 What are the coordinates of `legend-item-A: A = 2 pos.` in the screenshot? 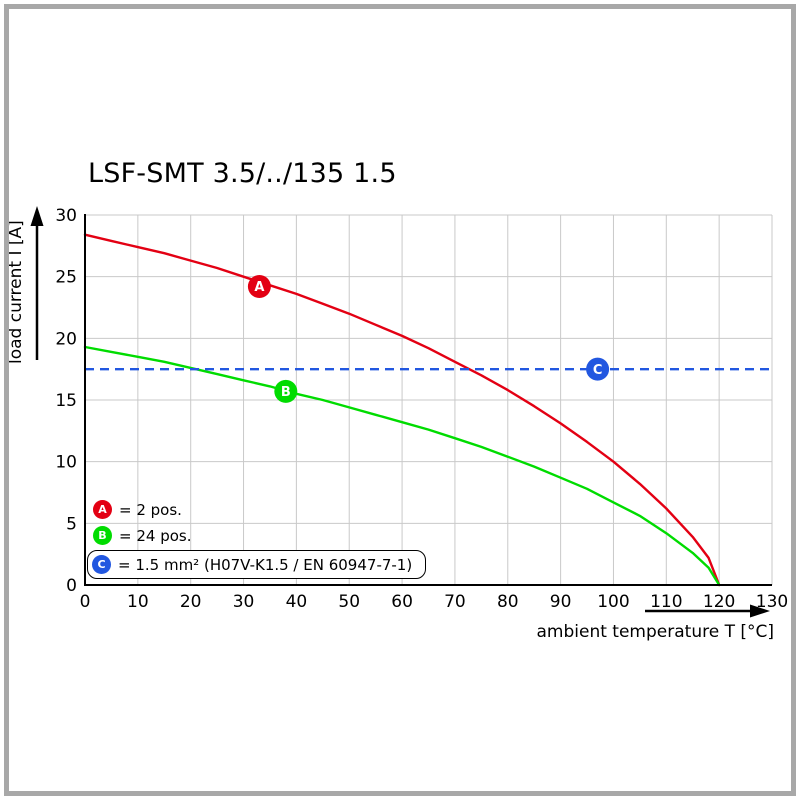 It's located at (259, 509).